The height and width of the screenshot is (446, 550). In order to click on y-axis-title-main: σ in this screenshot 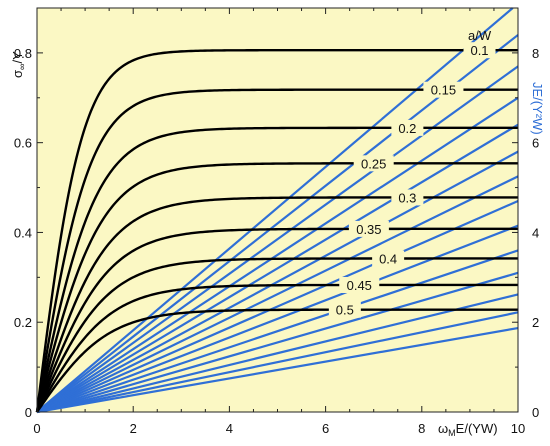, I will do `click(17, 74)`.